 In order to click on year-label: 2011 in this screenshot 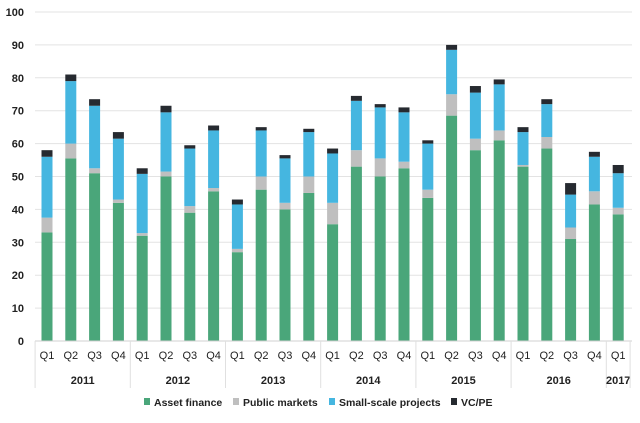, I will do `click(83, 381)`.